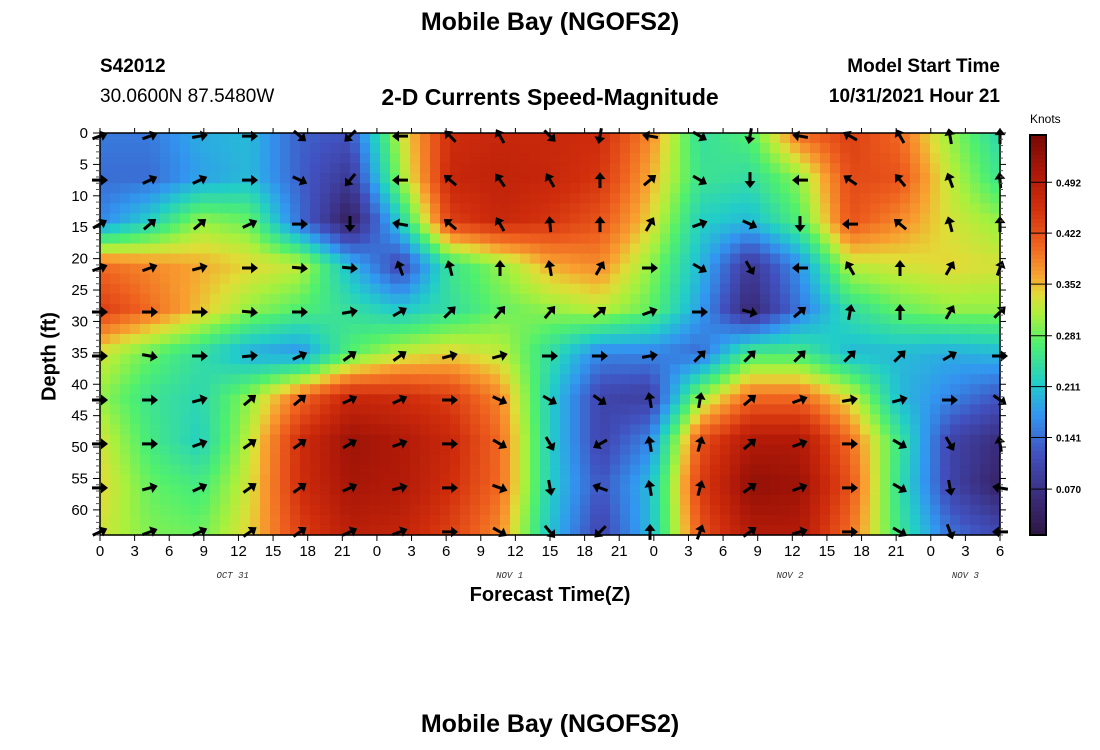 Image resolution: width=1100 pixels, height=750 pixels. Describe the element at coordinates (79, 384) in the screenshot. I see `y-tick-label: 40` at that location.